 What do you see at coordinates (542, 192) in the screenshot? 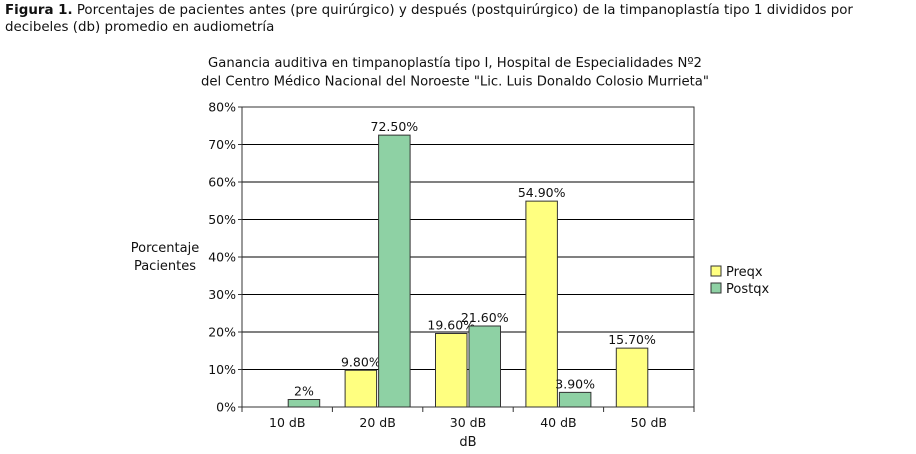
I see `data-label: 54.90%` at bounding box center [542, 192].